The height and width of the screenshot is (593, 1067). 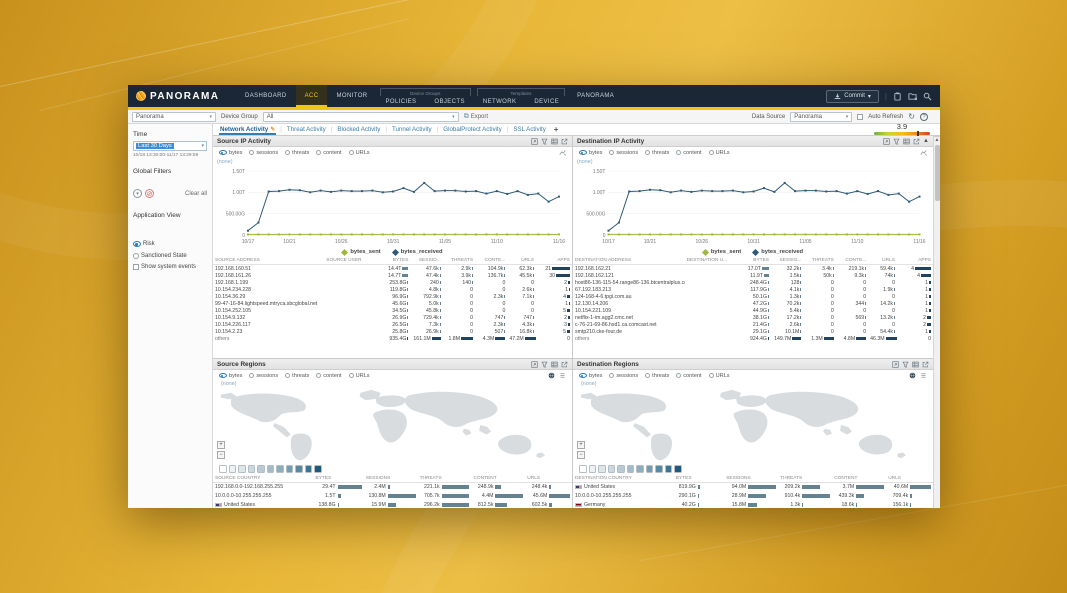 What do you see at coordinates (593, 289) in the screenshot?
I see `cell-address: 67.192.183.213` at bounding box center [593, 289].